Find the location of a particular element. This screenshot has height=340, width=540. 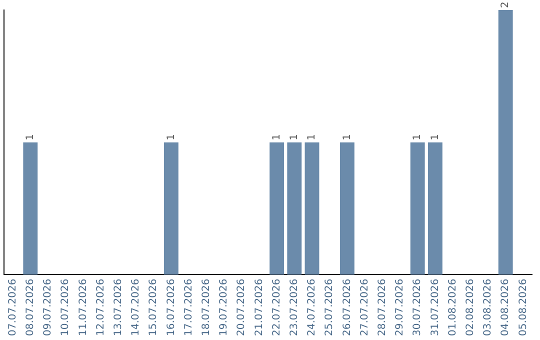

x-tick-label: 02.08.2026 is located at coordinates (470, 307).